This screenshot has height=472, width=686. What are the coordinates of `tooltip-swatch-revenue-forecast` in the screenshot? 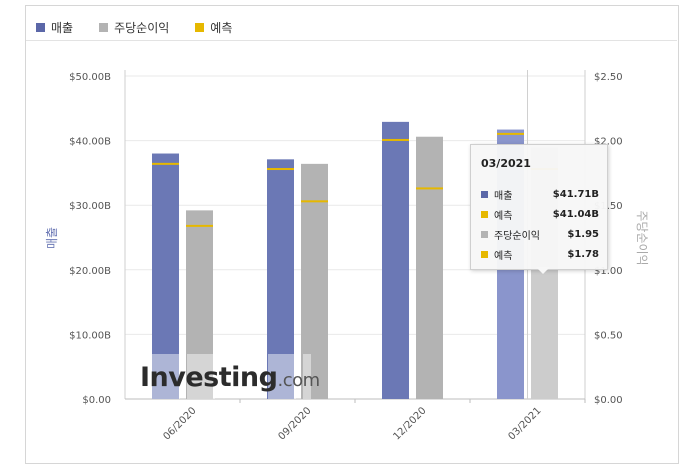 It's located at (484, 214).